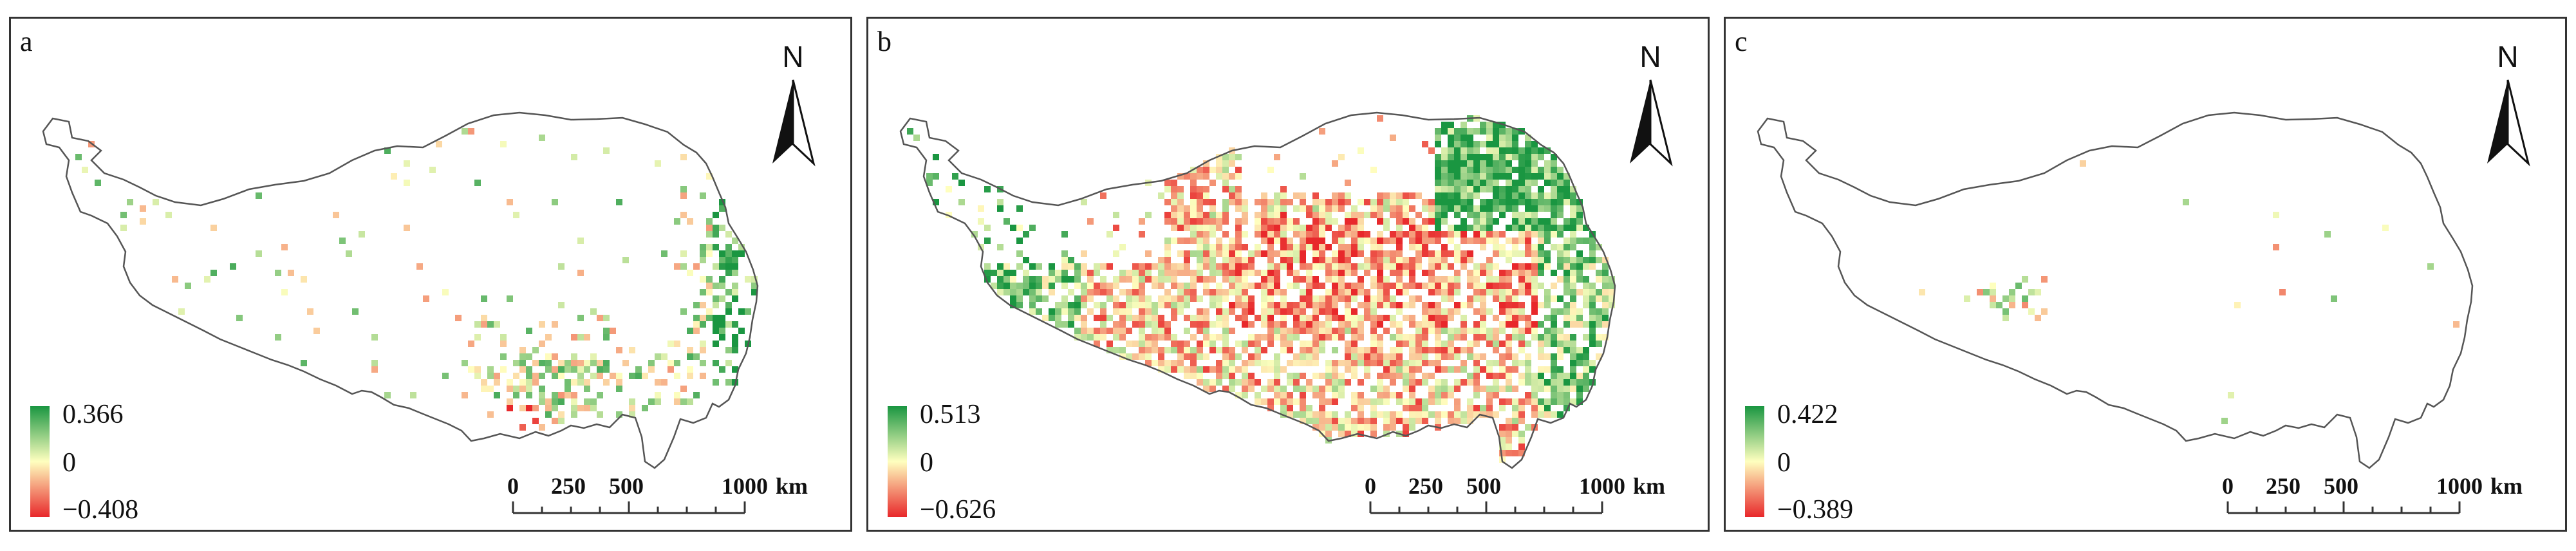 The width and height of the screenshot is (2576, 551). I want to click on scale-tick-250: 250, so click(2283, 486).